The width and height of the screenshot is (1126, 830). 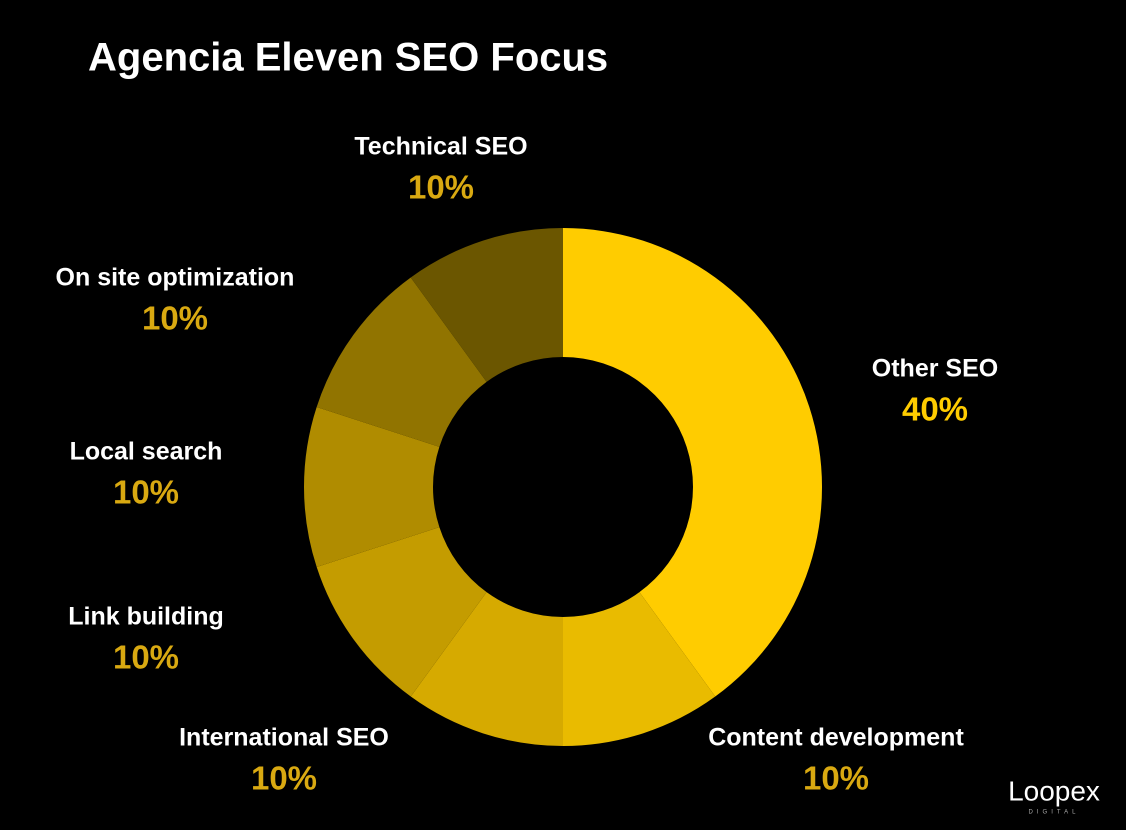 I want to click on slice-value-label: 40%, so click(x=935, y=409).